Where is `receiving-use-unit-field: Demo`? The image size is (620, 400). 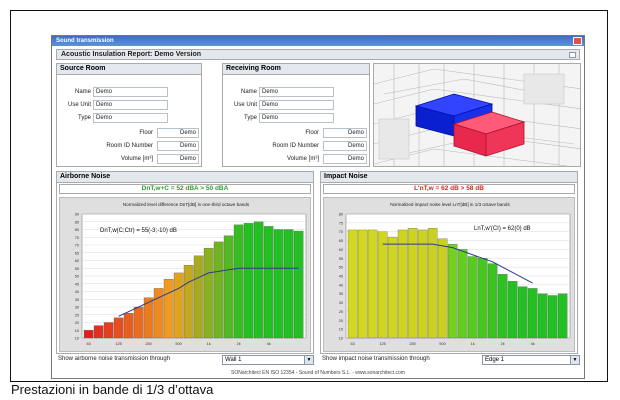 receiving-use-unit-field: Demo is located at coordinates (296, 105).